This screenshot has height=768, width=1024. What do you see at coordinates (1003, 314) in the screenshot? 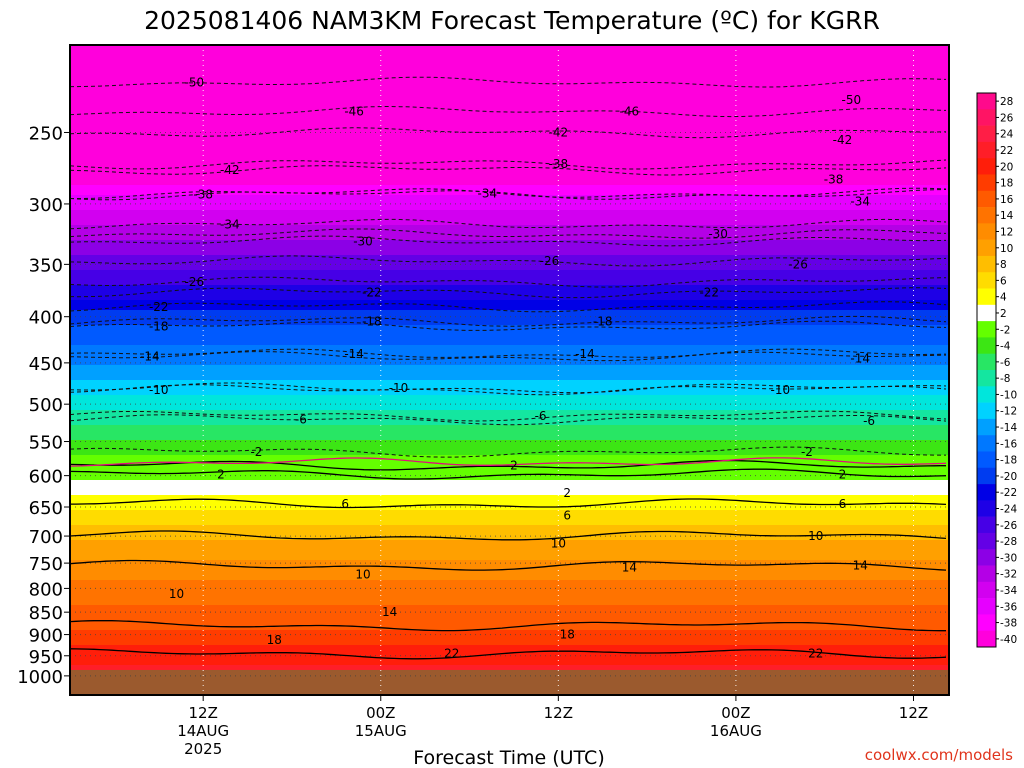
I see `colorbar-label: 2` at bounding box center [1003, 314].